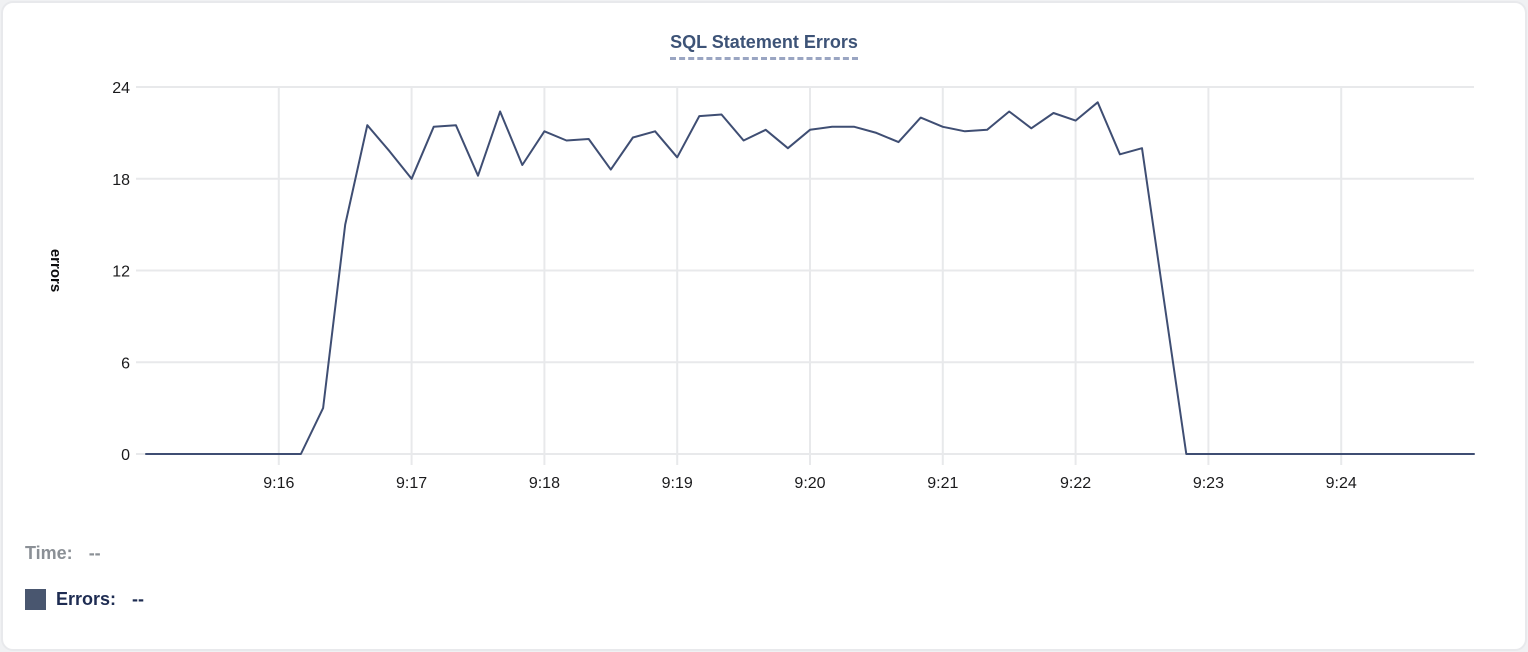 Image resolution: width=1528 pixels, height=652 pixels. Describe the element at coordinates (1208, 483) in the screenshot. I see `x-tick-label: 9:23` at that location.